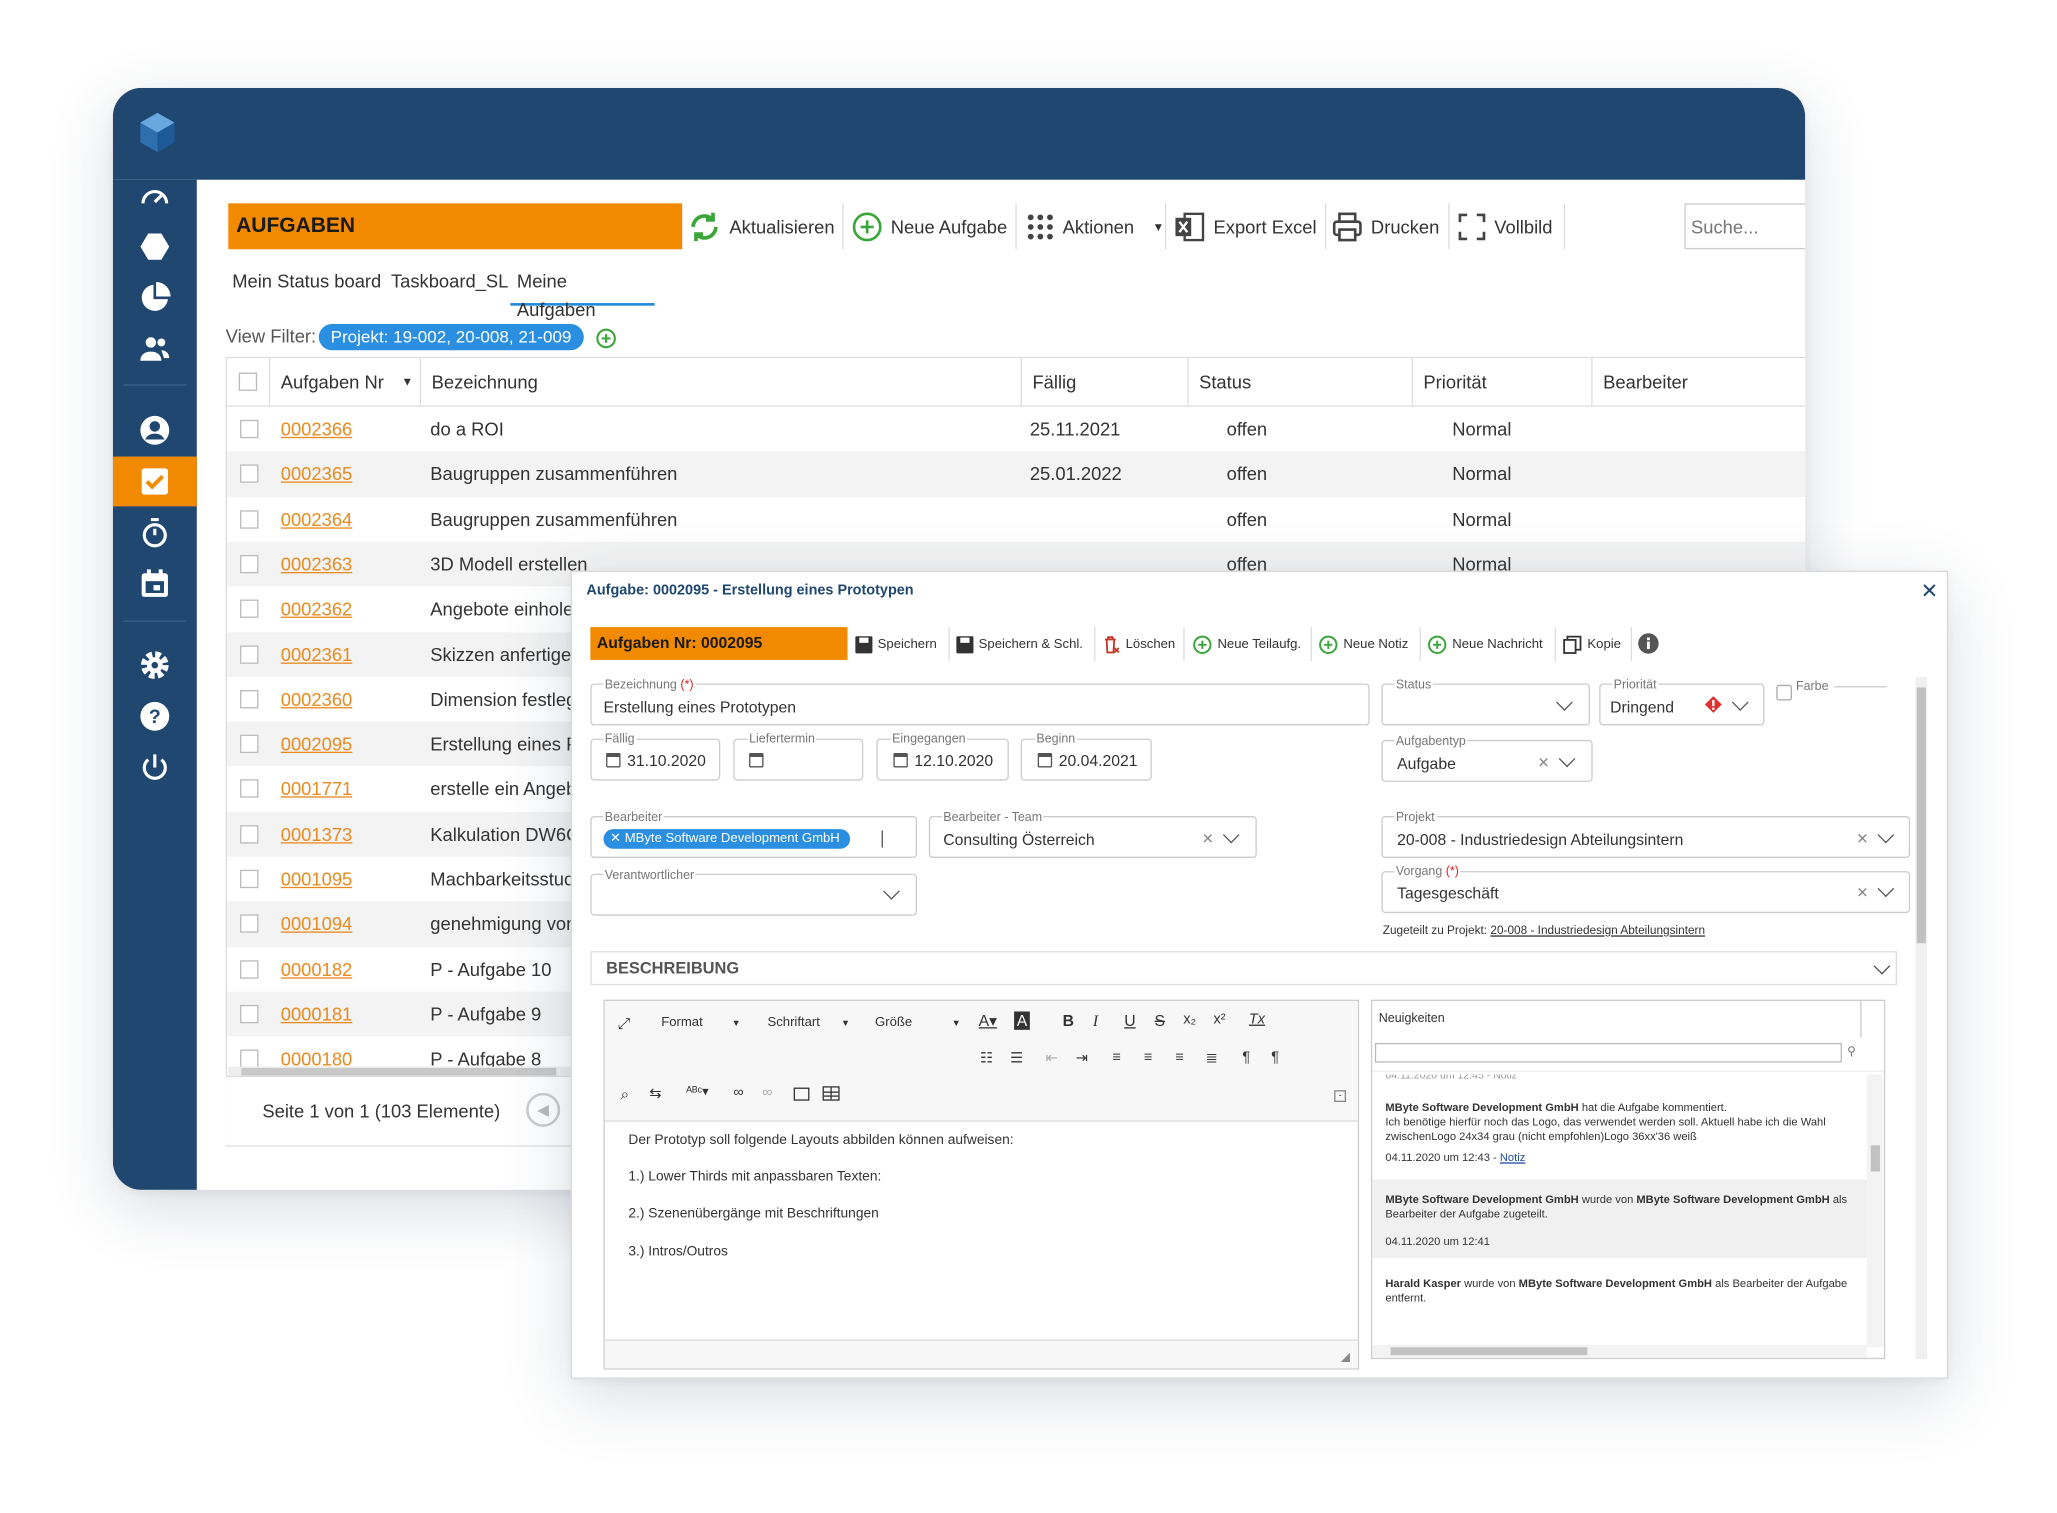 This screenshot has height=1513, width=2057. What do you see at coordinates (154, 481) in the screenshot?
I see `tasks-icon` at bounding box center [154, 481].